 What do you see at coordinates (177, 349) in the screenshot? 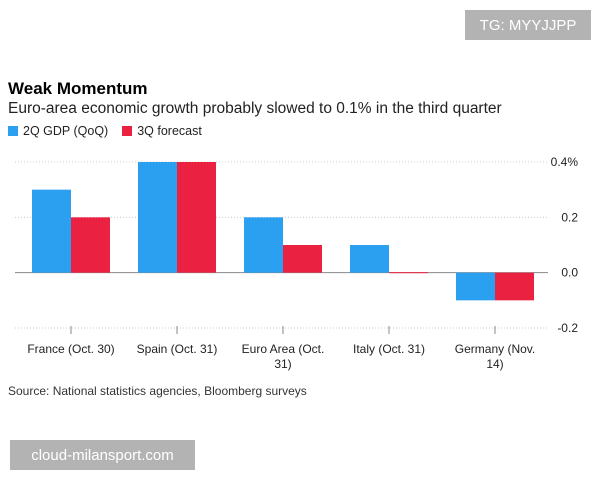
I see `category-label: Spain (Oct. 31)` at bounding box center [177, 349].